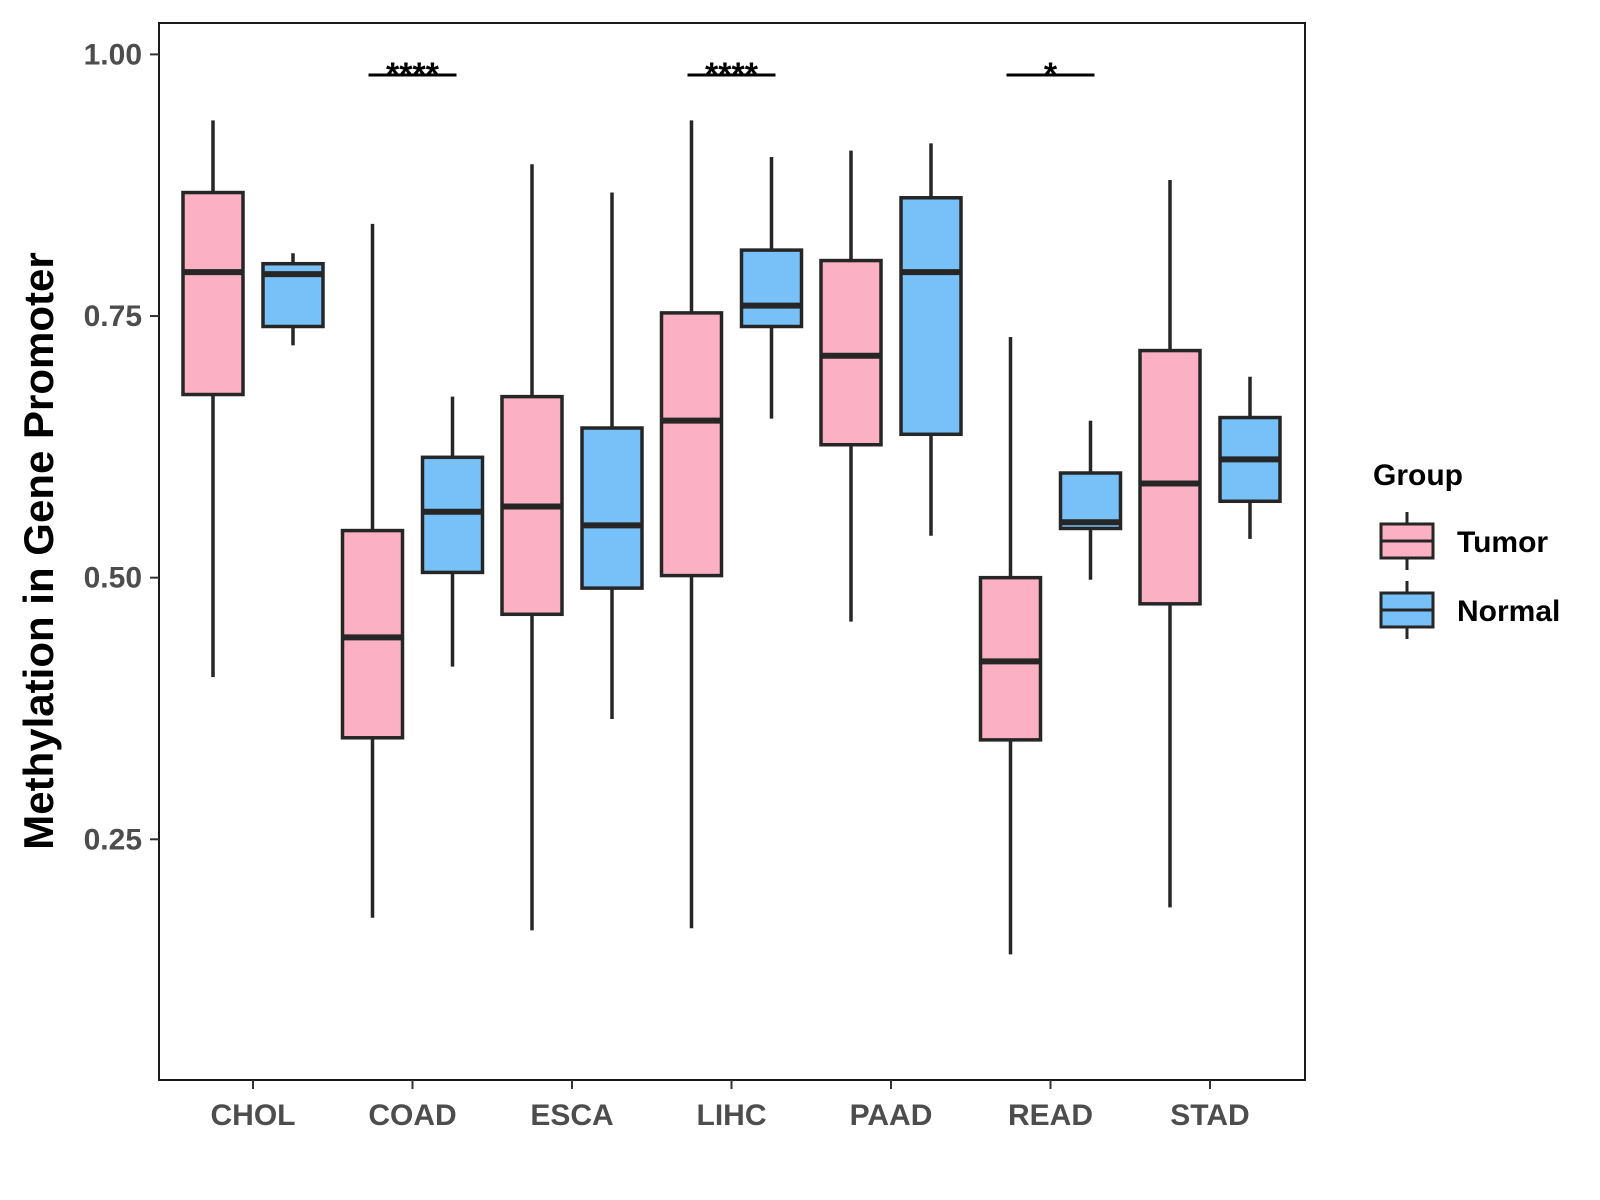 The width and height of the screenshot is (1600, 1200). Describe the element at coordinates (213, 399) in the screenshot. I see `box-tumor-chol` at that location.